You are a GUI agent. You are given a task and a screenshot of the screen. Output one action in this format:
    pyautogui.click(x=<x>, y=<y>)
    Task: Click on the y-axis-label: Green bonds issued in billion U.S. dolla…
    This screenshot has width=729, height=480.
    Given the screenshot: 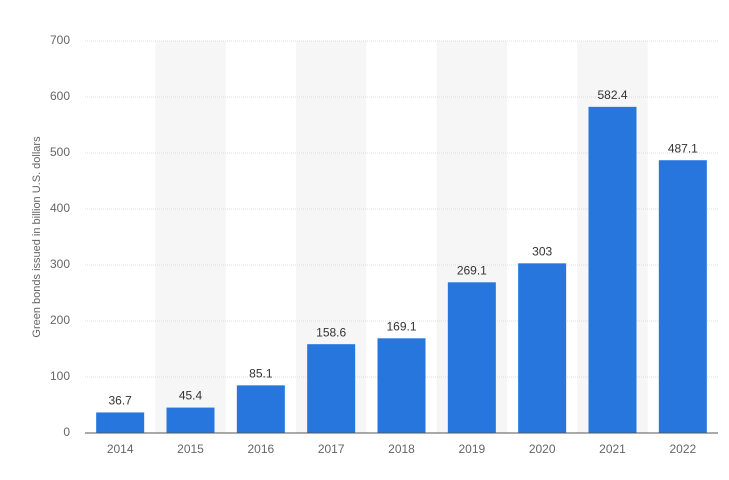 What is the action you would take?
    pyautogui.click(x=37, y=237)
    